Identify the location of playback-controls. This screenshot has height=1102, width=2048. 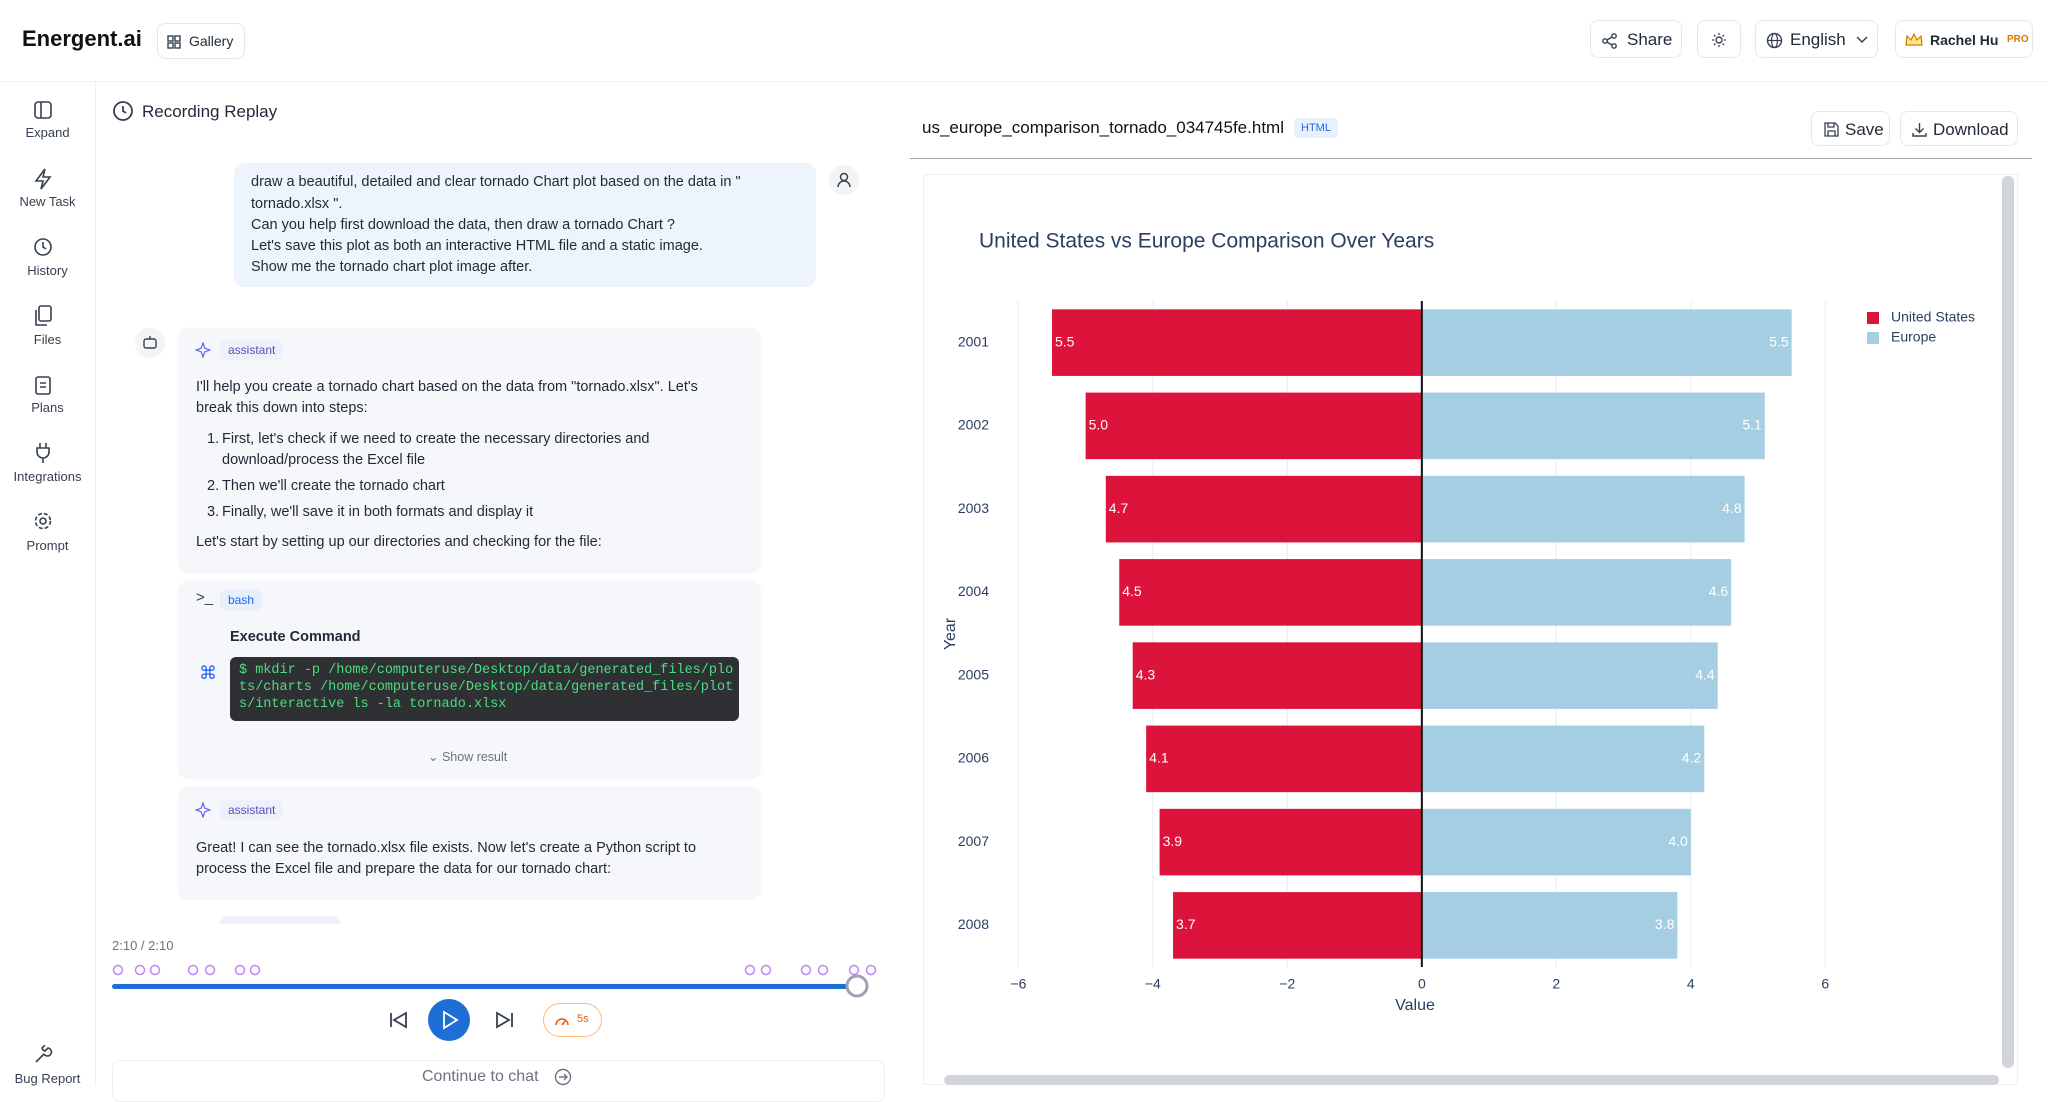
(451, 1020).